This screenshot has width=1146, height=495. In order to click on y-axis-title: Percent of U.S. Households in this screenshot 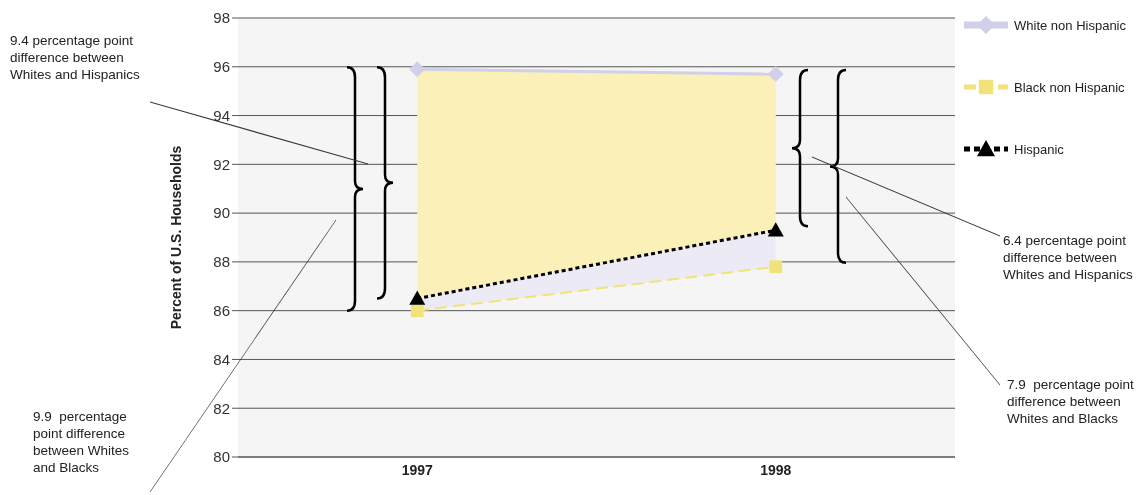, I will do `click(175, 237)`.